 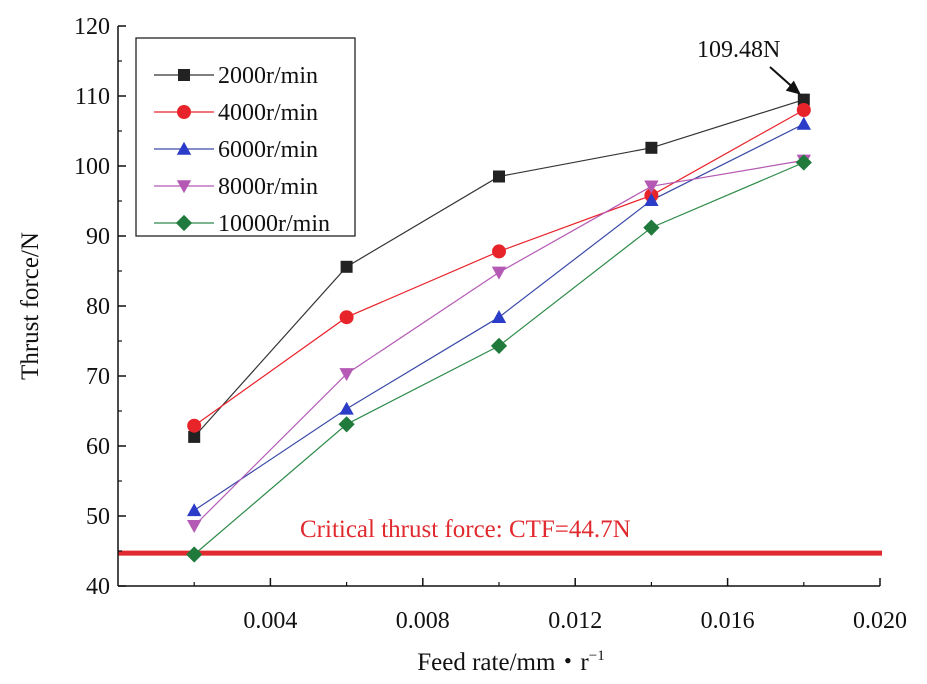 What do you see at coordinates (749, 66) in the screenshot?
I see `annotations: 109.48N` at bounding box center [749, 66].